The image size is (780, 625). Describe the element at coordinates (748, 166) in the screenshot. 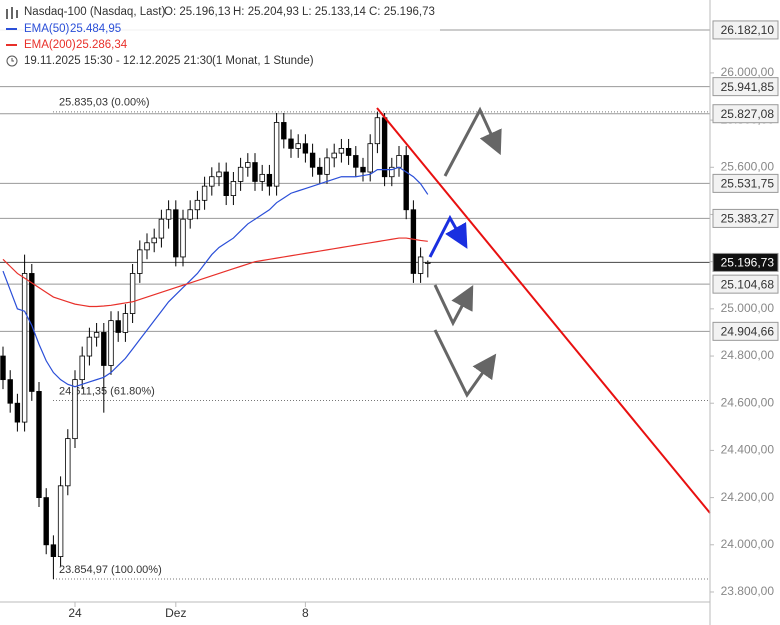

I see `y-tick-label: 25.600,00` at that location.